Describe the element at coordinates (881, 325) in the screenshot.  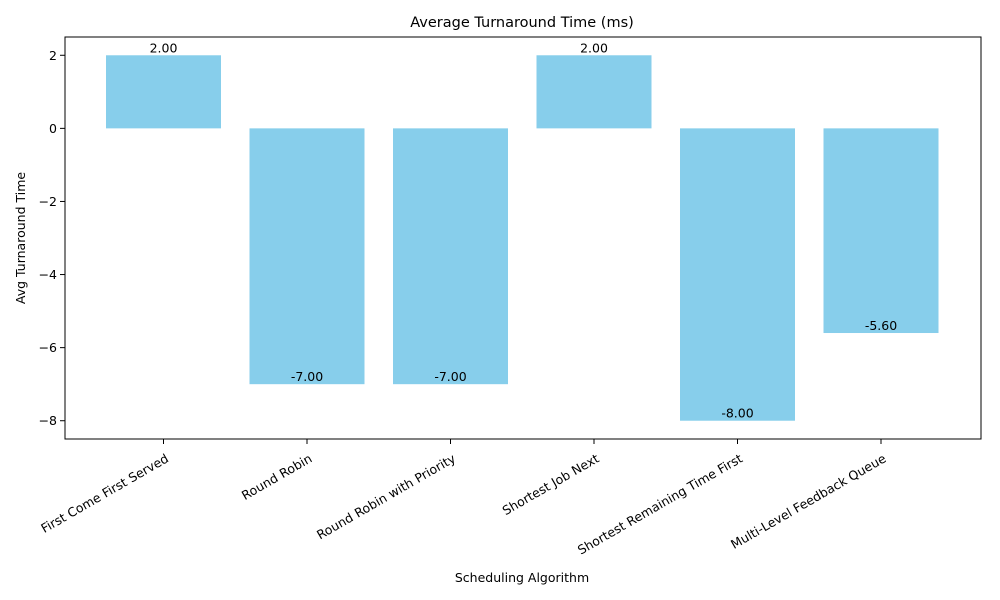
I see `bar-value-label: -5.60` at that location.